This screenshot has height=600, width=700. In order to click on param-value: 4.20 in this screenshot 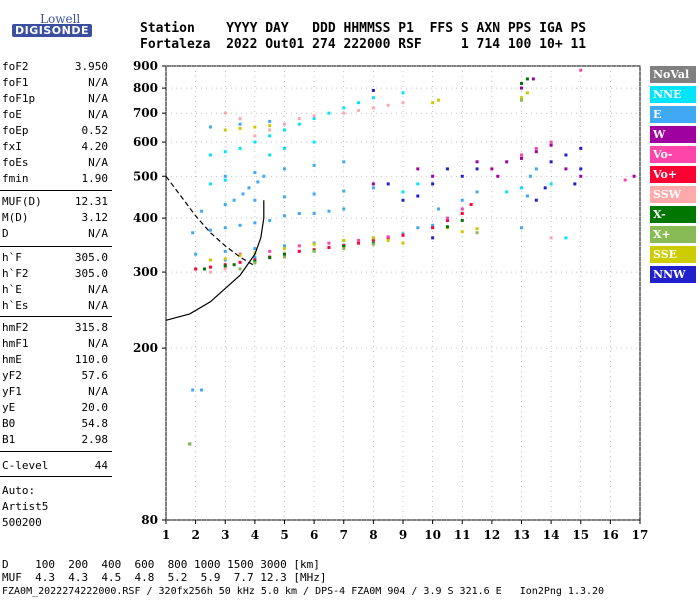, I will do `click(95, 146)`.